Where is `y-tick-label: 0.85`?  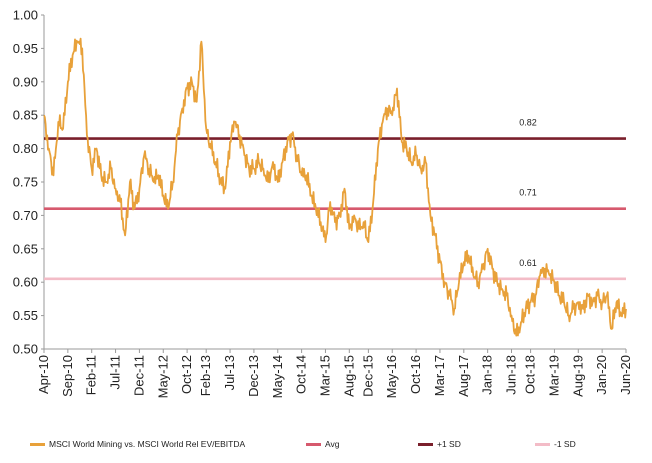 y-tick-label: 0.85 is located at coordinates (25, 115).